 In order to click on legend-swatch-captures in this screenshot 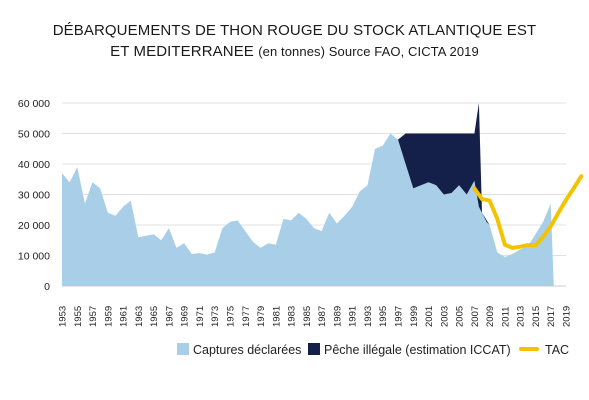, I will do `click(183, 349)`.